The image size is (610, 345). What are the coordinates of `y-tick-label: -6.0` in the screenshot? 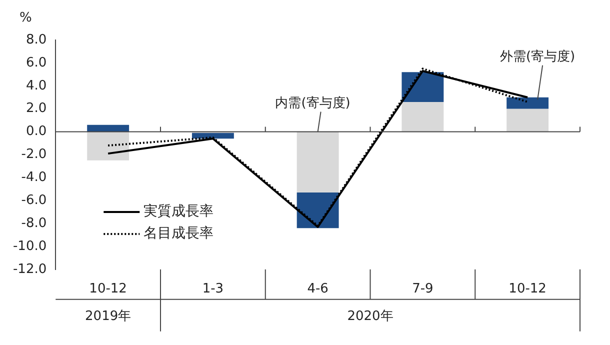 It's located at (34, 200).